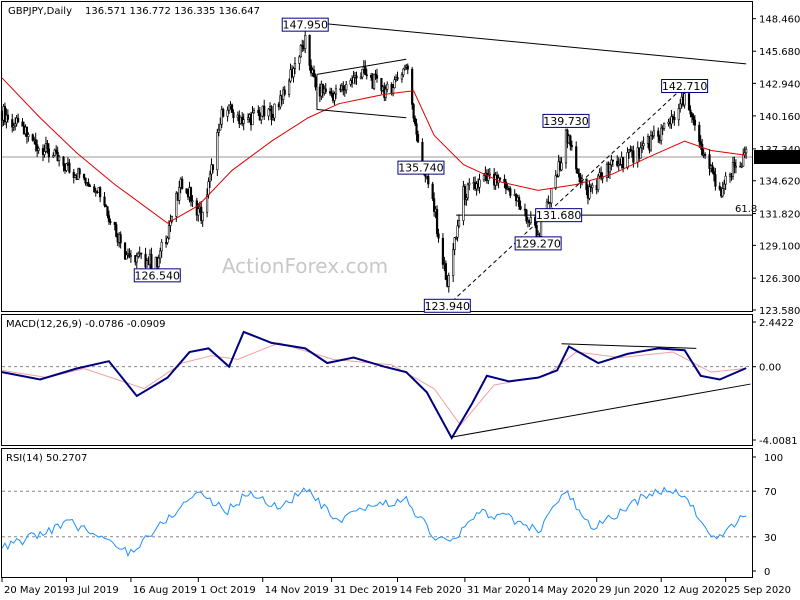  What do you see at coordinates (305, 25) in the screenshot?
I see `price-annotation-label: 147.950` at bounding box center [305, 25].